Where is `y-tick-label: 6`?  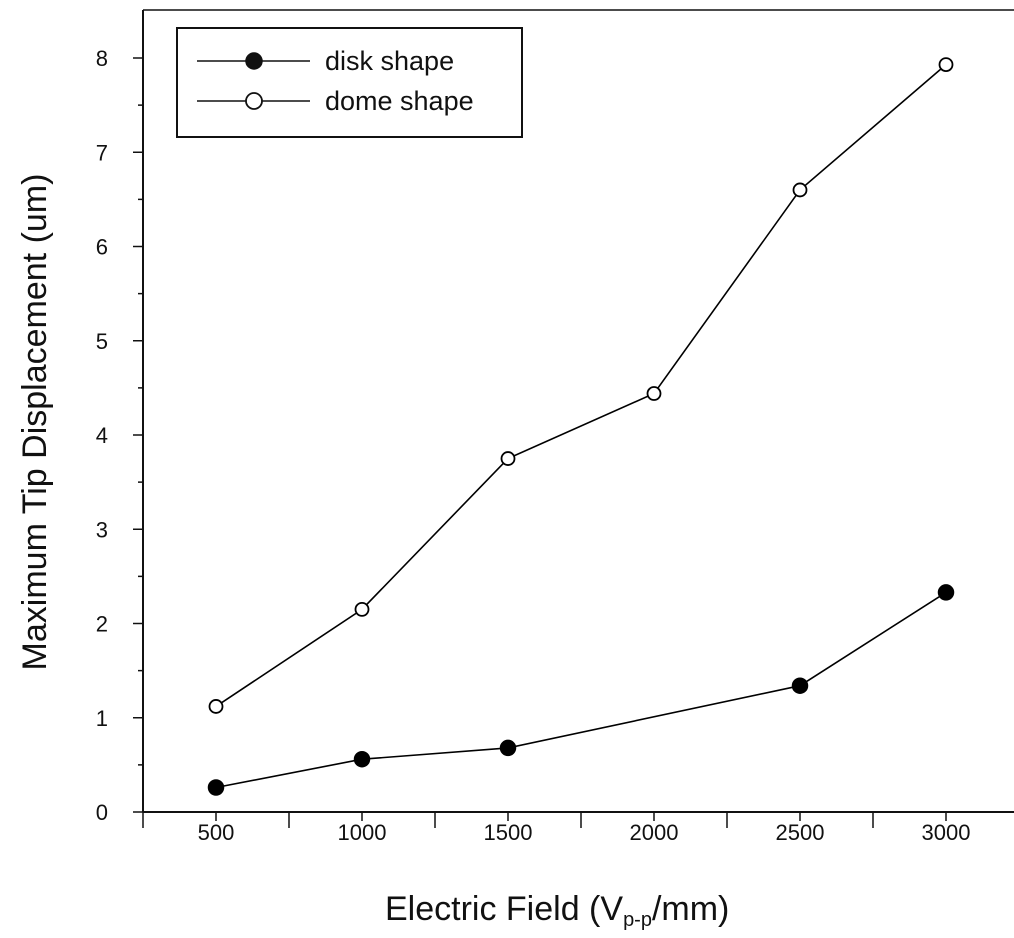 y-tick-label: 6 is located at coordinates (102, 247).